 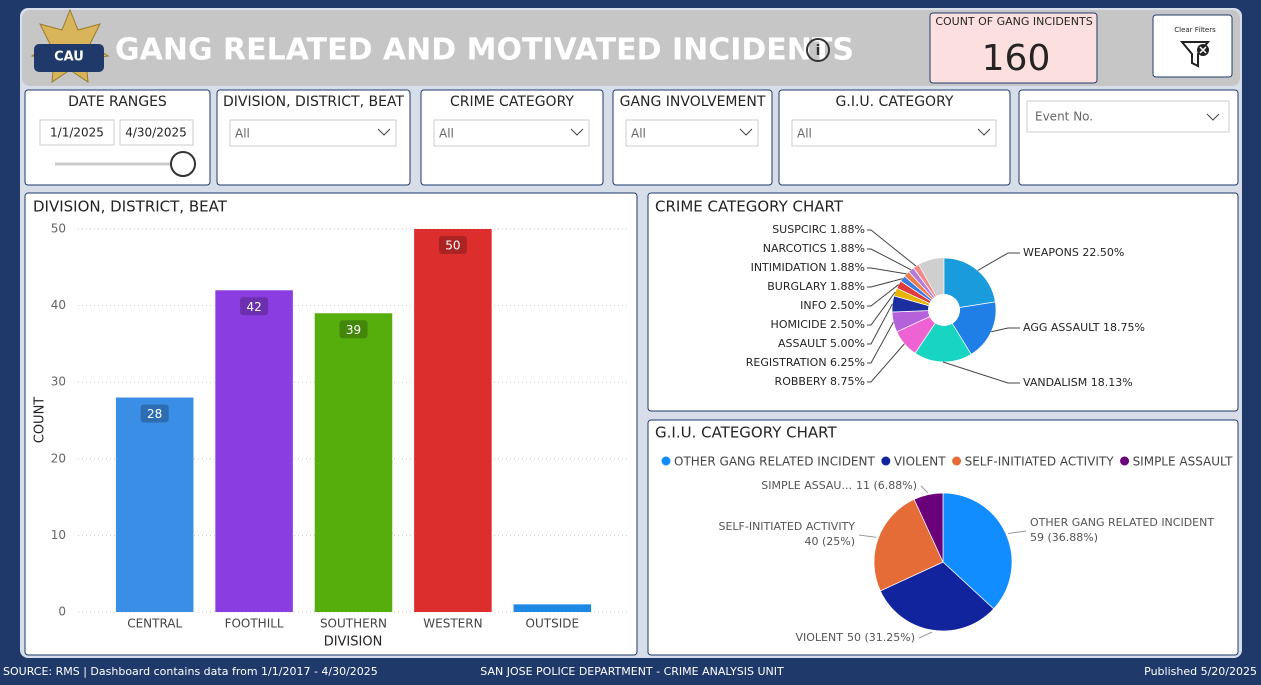 What do you see at coordinates (1078, 382) in the screenshot?
I see `slice-label: VANDALISM 18.13%` at bounding box center [1078, 382].